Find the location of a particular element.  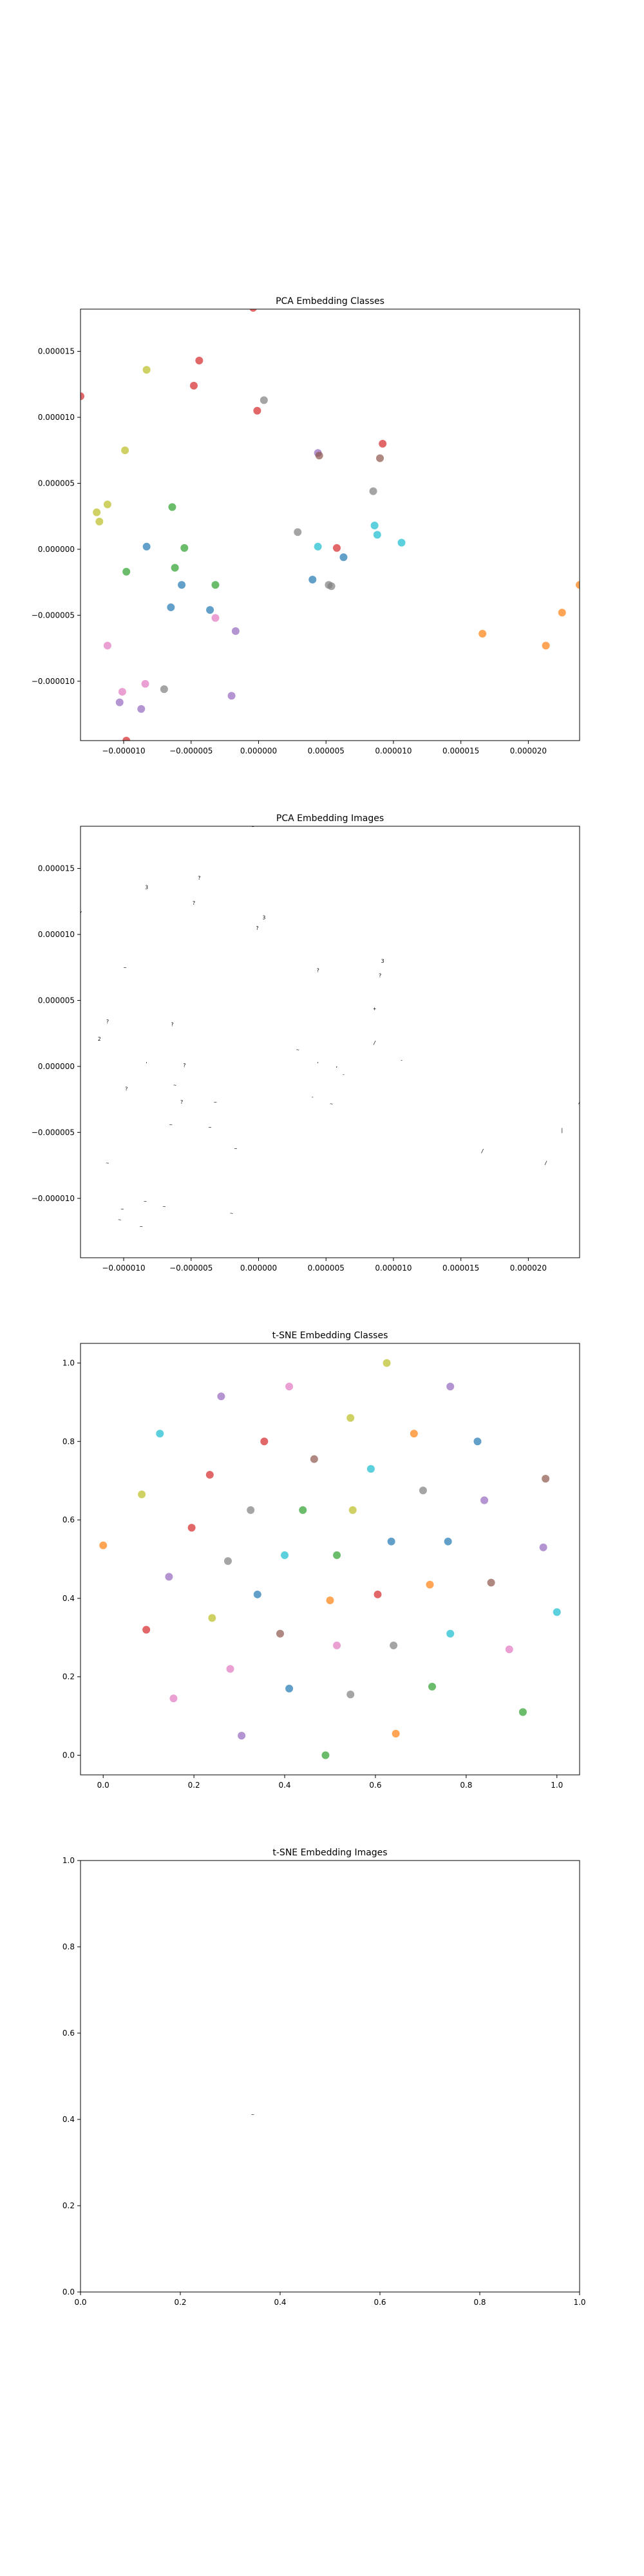

chart-title: PCA Embedding Images is located at coordinates (330, 818).